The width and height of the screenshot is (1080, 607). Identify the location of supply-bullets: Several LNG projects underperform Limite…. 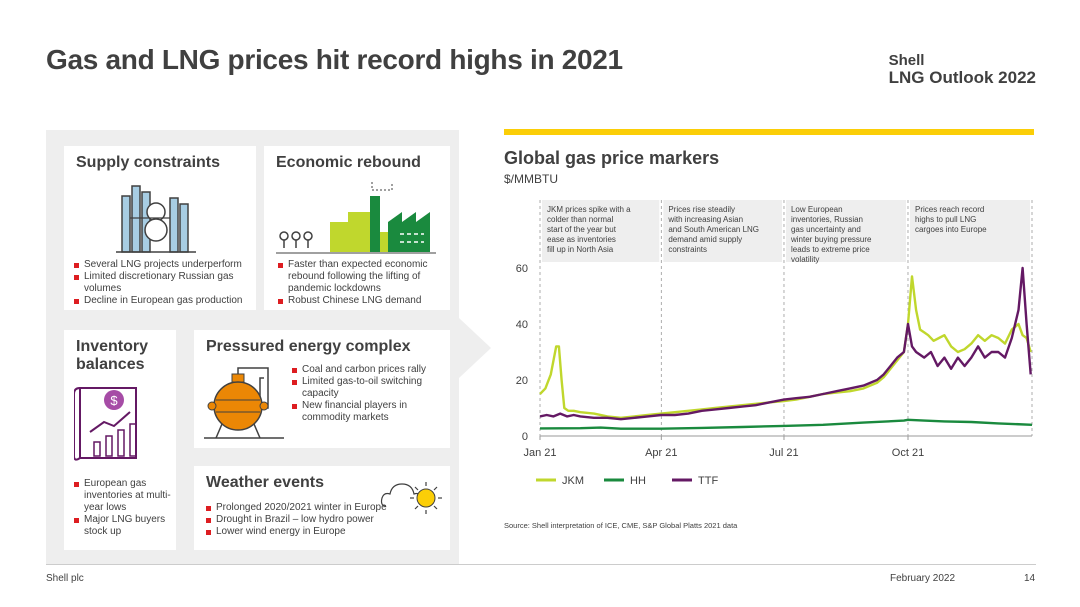
(163, 283).